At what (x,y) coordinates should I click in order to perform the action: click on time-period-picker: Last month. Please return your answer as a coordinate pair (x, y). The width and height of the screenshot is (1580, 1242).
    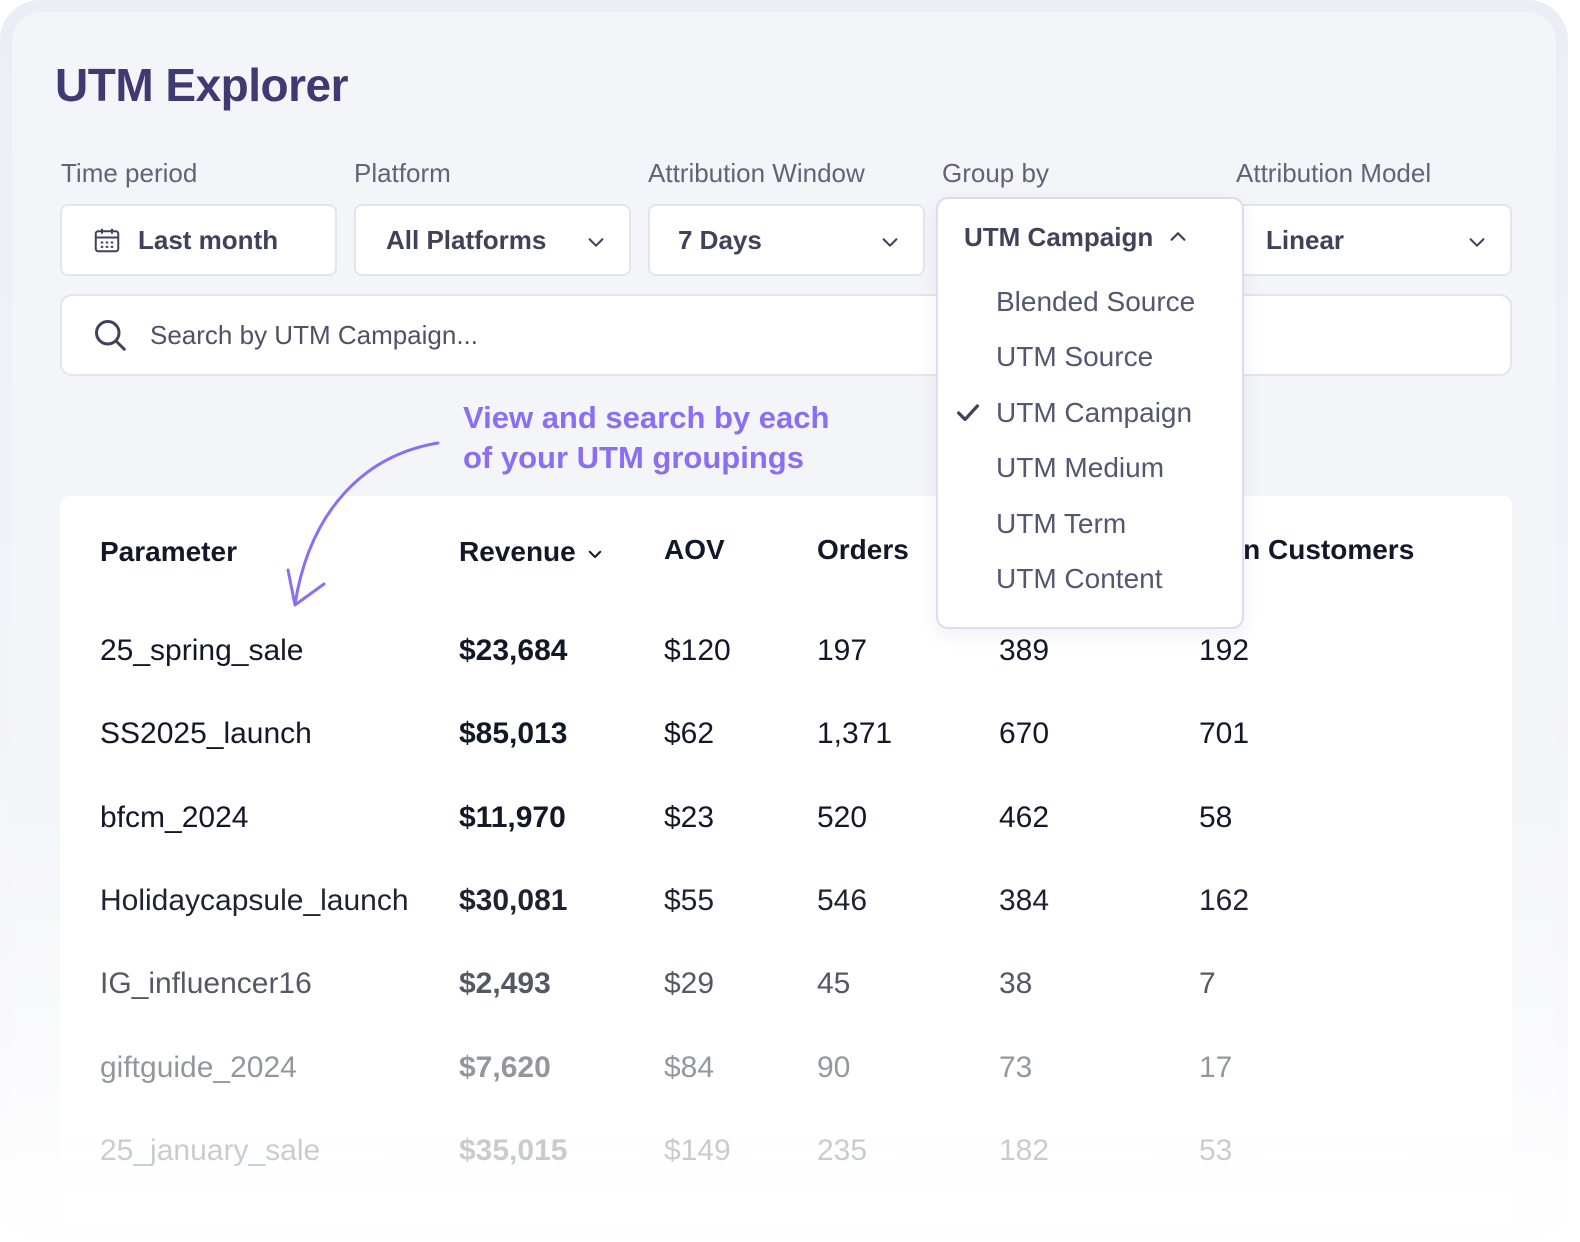
    Looking at the image, I should click on (198, 240).